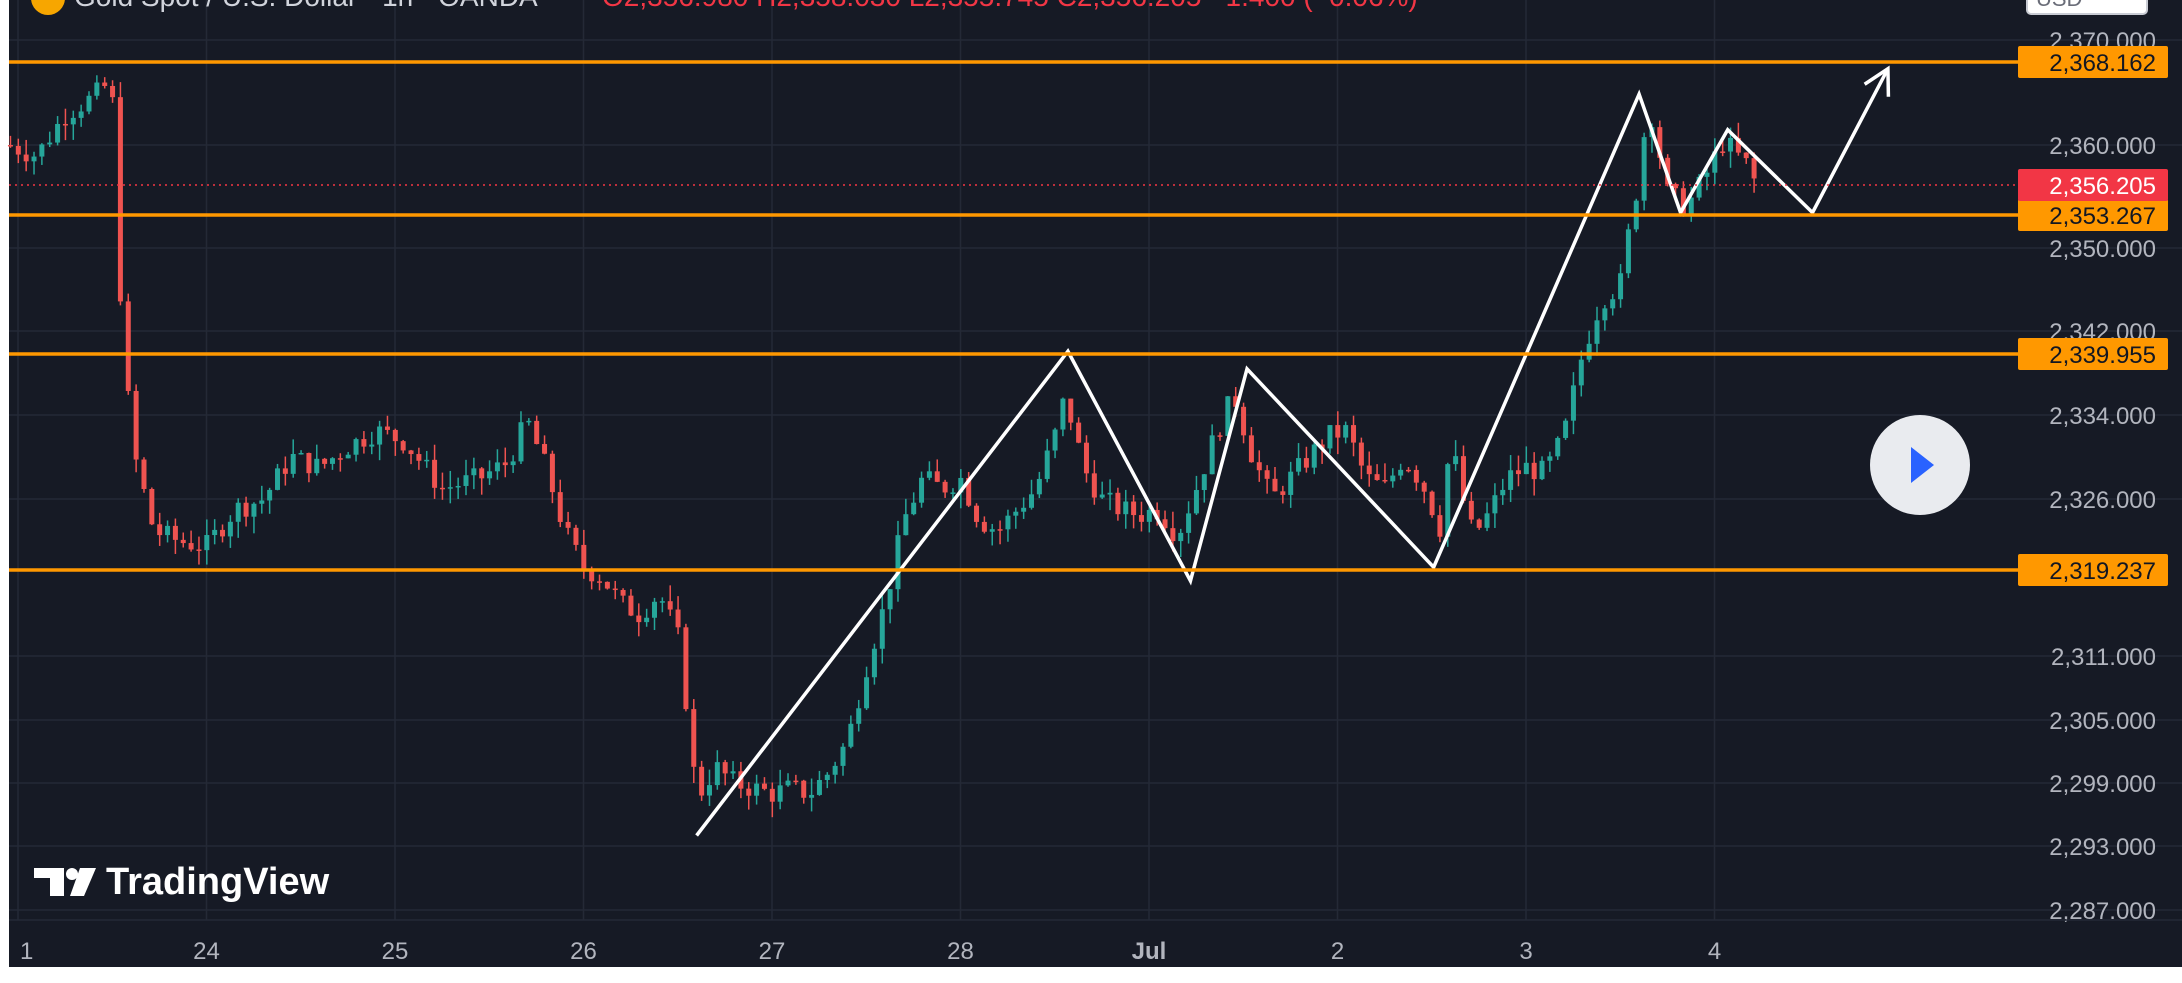  I want to click on time-tick-label: 3, so click(1525, 951).